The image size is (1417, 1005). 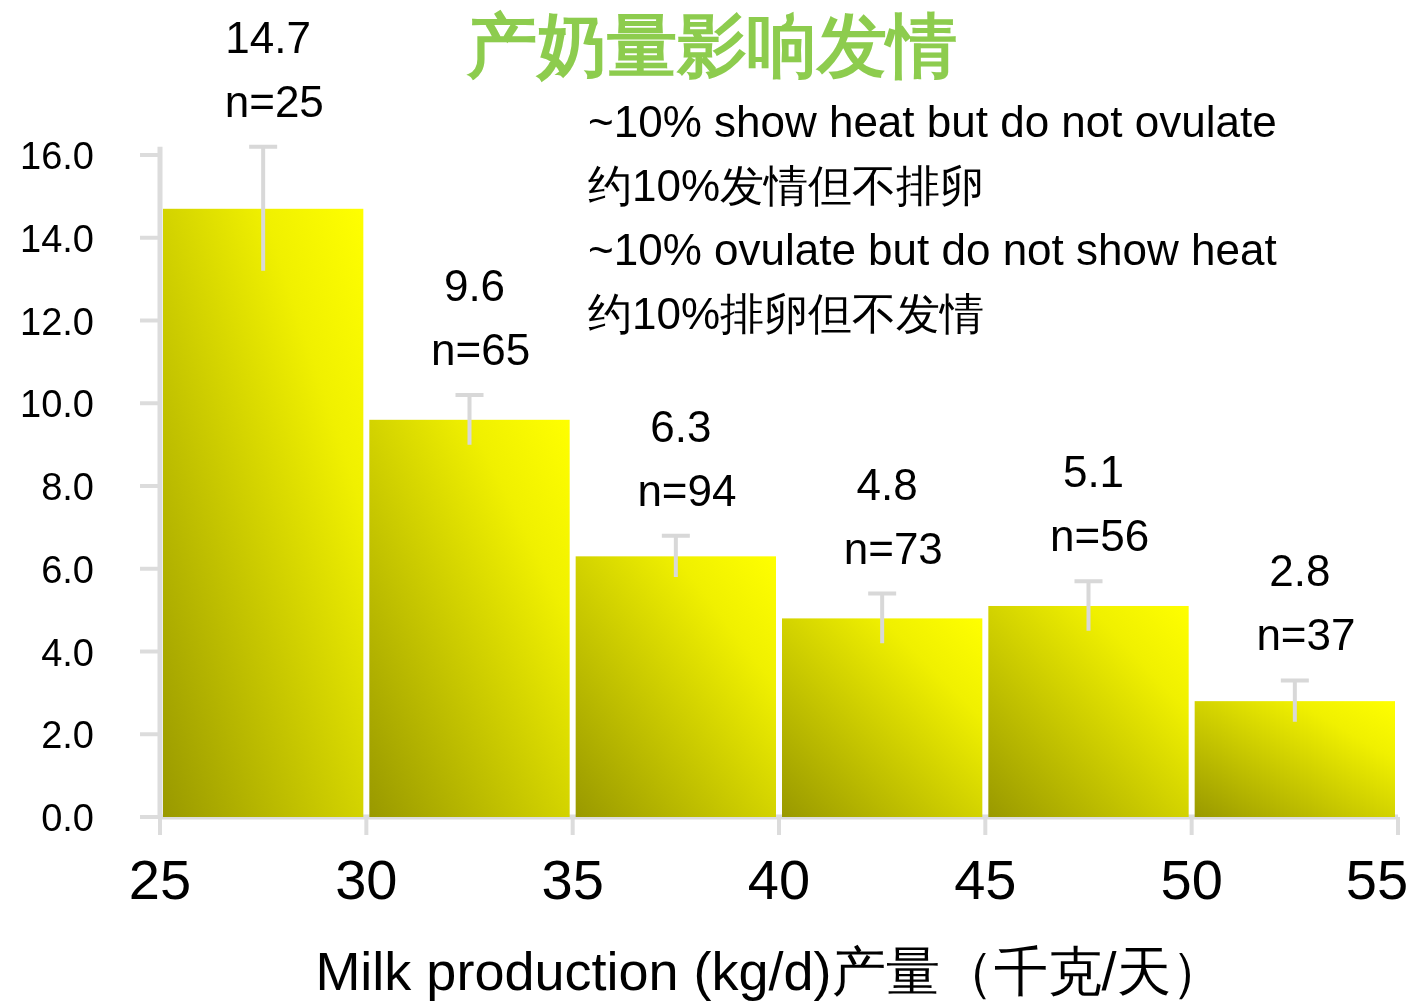 I want to click on y-tick-label: 8.0, so click(x=67, y=487).